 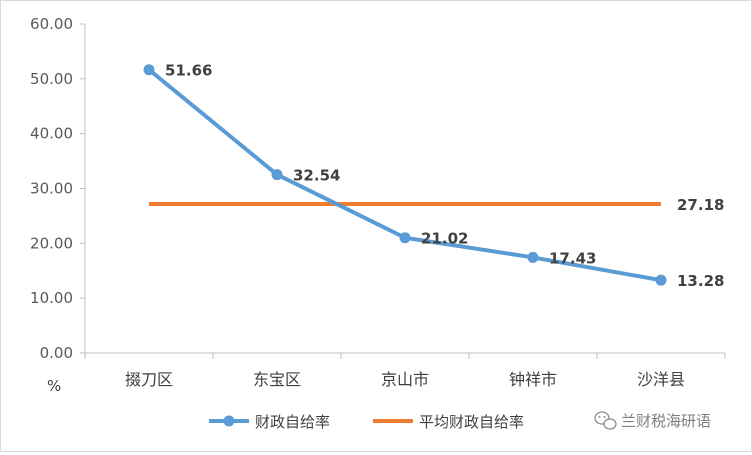 What do you see at coordinates (572, 258) in the screenshot?
I see `fiscal-data-label: 17.43` at bounding box center [572, 258].